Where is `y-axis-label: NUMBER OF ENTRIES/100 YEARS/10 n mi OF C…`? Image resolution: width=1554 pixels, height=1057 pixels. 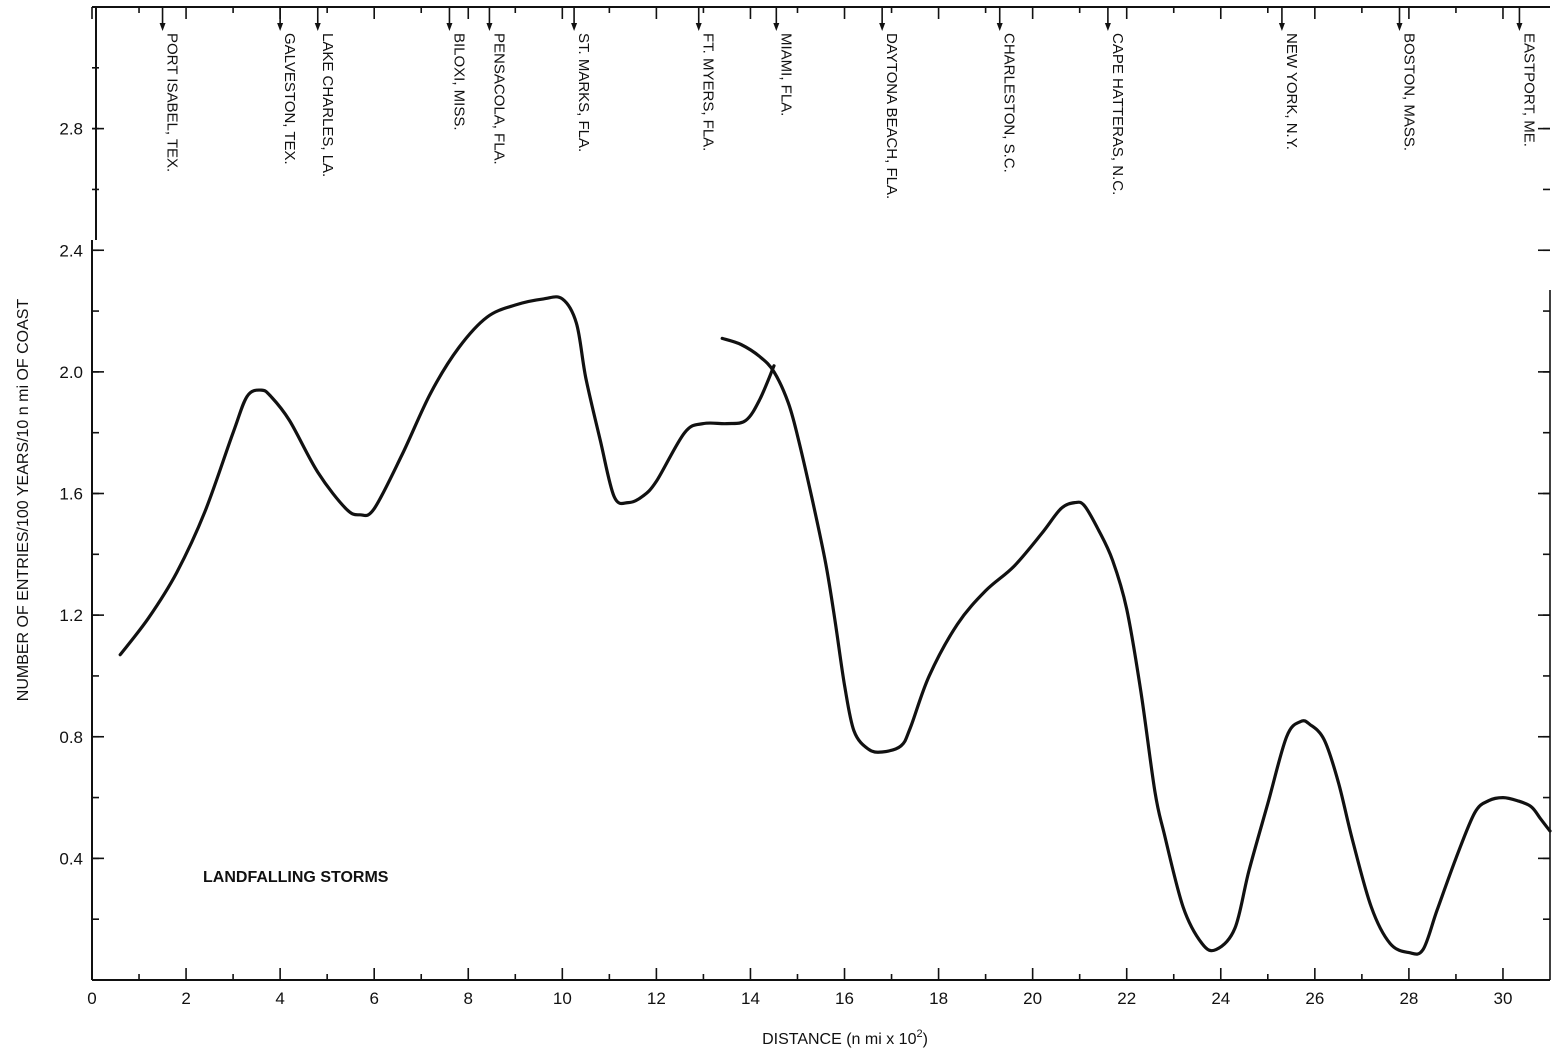 y-axis-label: NUMBER OF ENTRIES/100 YEARS/10 n mi OF C… is located at coordinates (23, 500).